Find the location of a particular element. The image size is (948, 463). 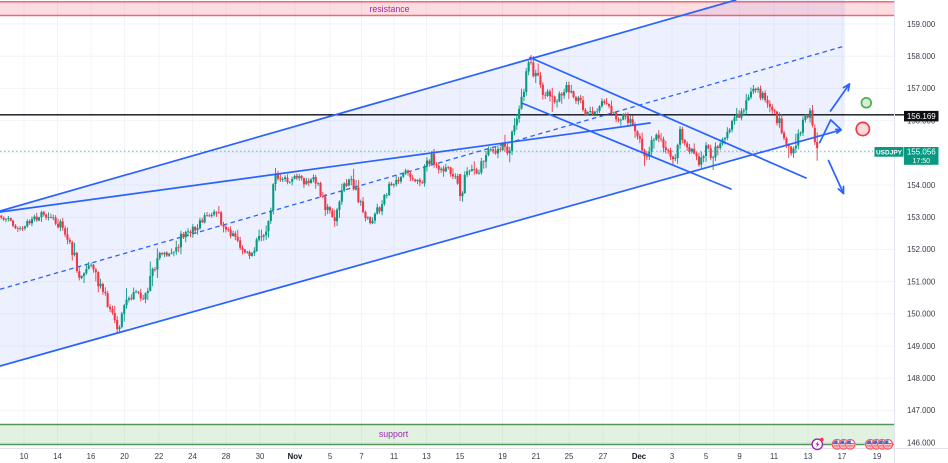

svg-text: 20 is located at coordinates (124, 456).